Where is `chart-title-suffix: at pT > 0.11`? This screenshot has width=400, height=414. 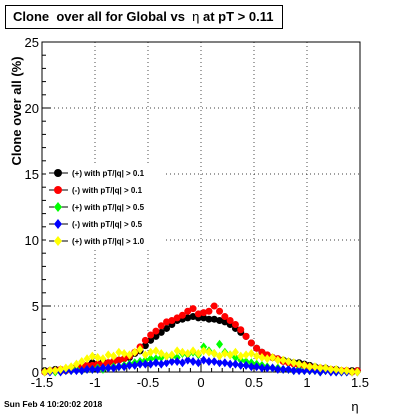
chart-title-suffix: at pT > 0.11 is located at coordinates (236, 16).